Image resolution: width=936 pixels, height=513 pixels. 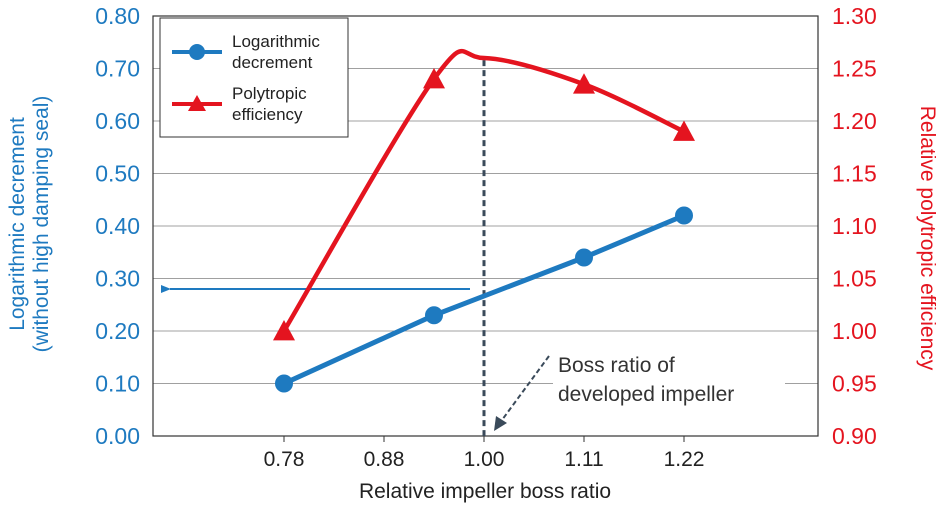 I want to click on x-tick-label: 1.11, so click(x=583, y=459).